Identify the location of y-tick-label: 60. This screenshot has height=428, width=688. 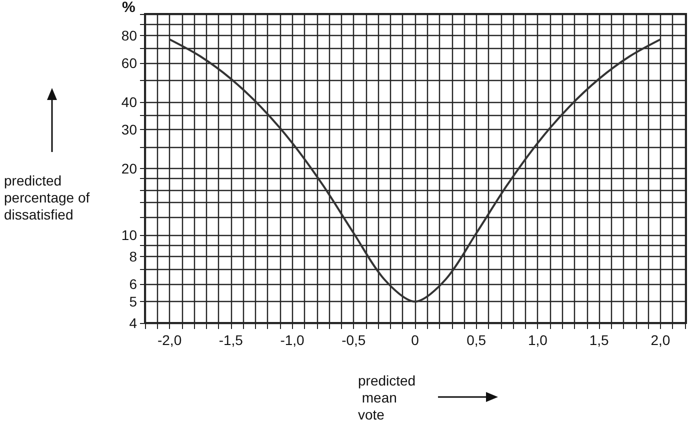
(129, 63).